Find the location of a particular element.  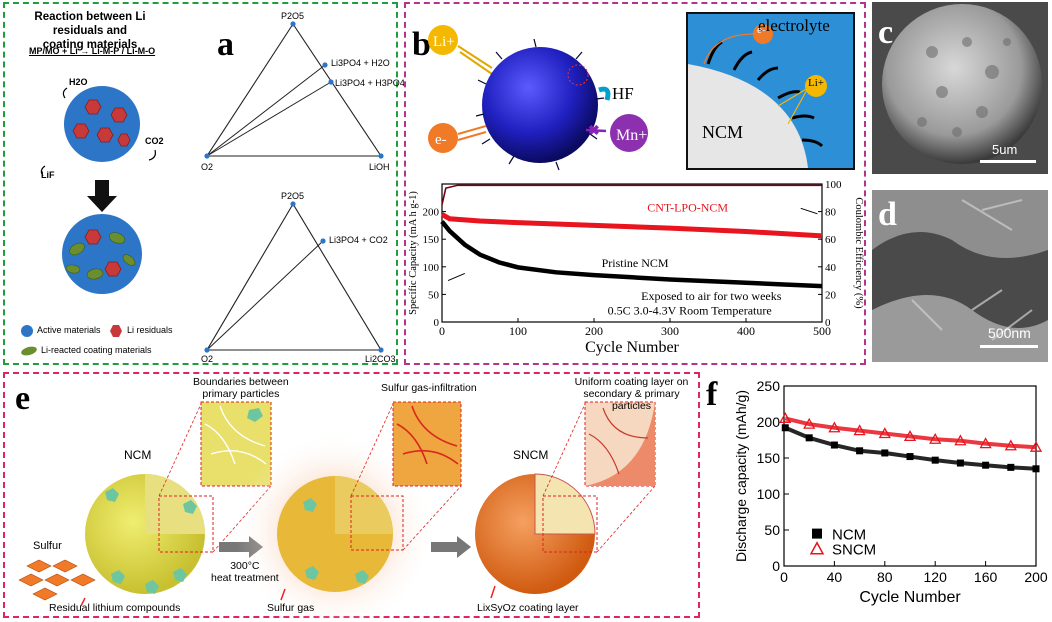

label-sulfur-gas-inf: Sulfur gas-infiltration is located at coordinates (429, 388).